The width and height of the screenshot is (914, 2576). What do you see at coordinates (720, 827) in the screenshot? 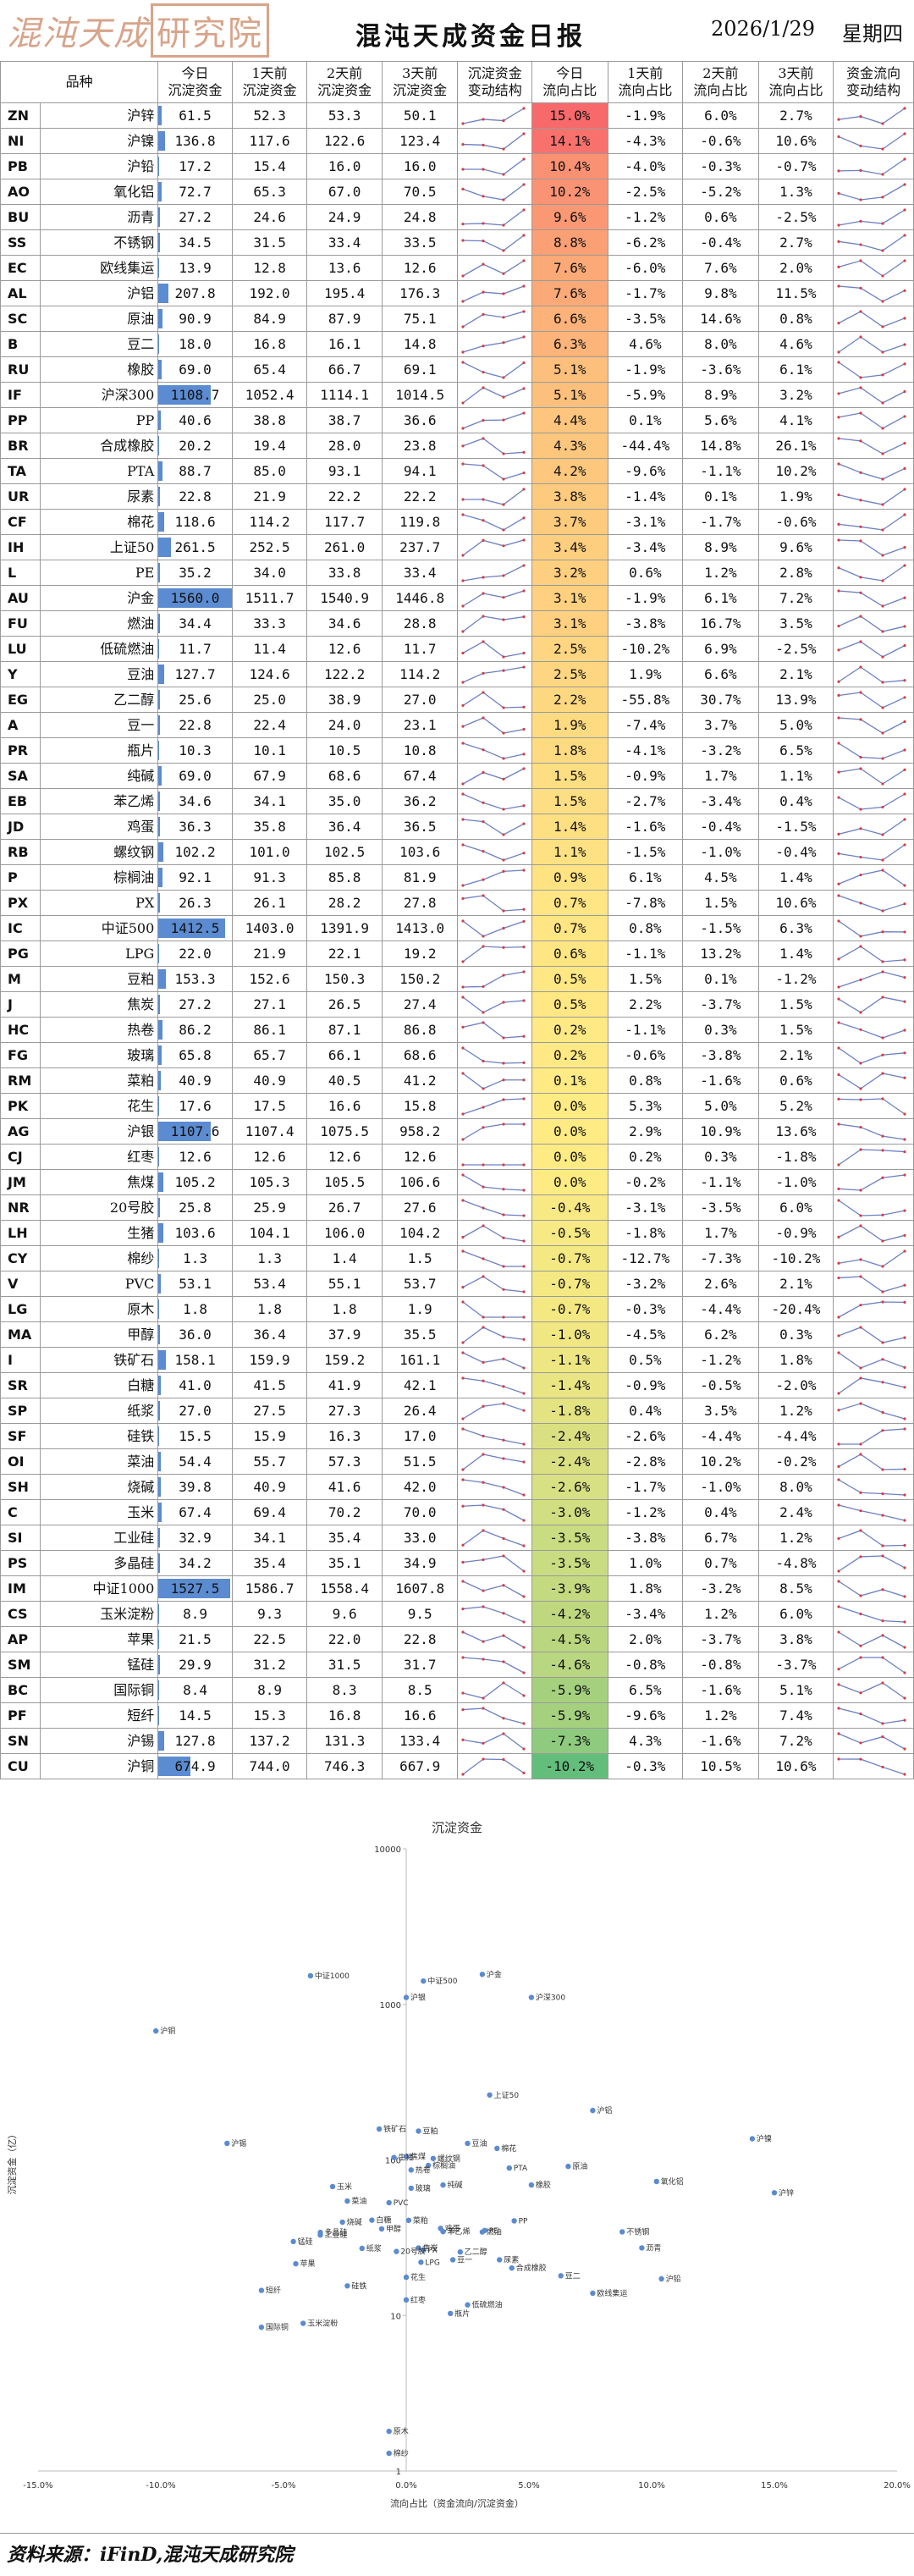
I see `flow-2d-ago: -0.4%` at bounding box center [720, 827].